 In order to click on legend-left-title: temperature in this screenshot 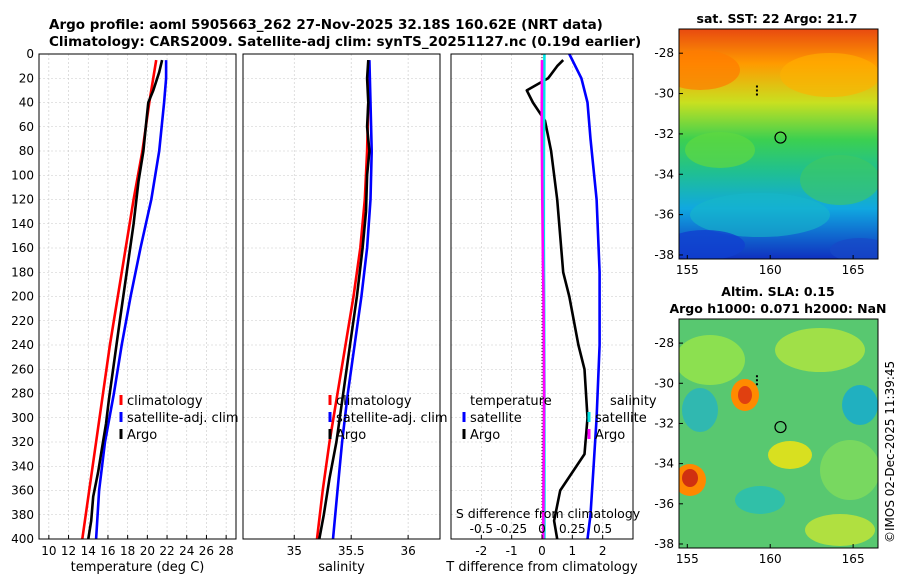, I will do `click(511, 401)`.